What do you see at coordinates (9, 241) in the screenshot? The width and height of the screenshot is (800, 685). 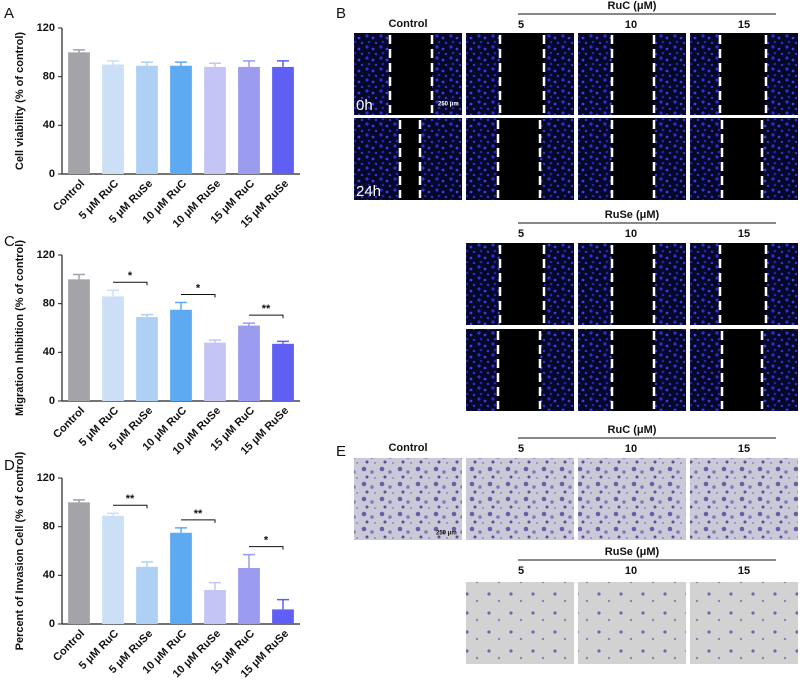 I see `panel-label: C` at bounding box center [9, 241].